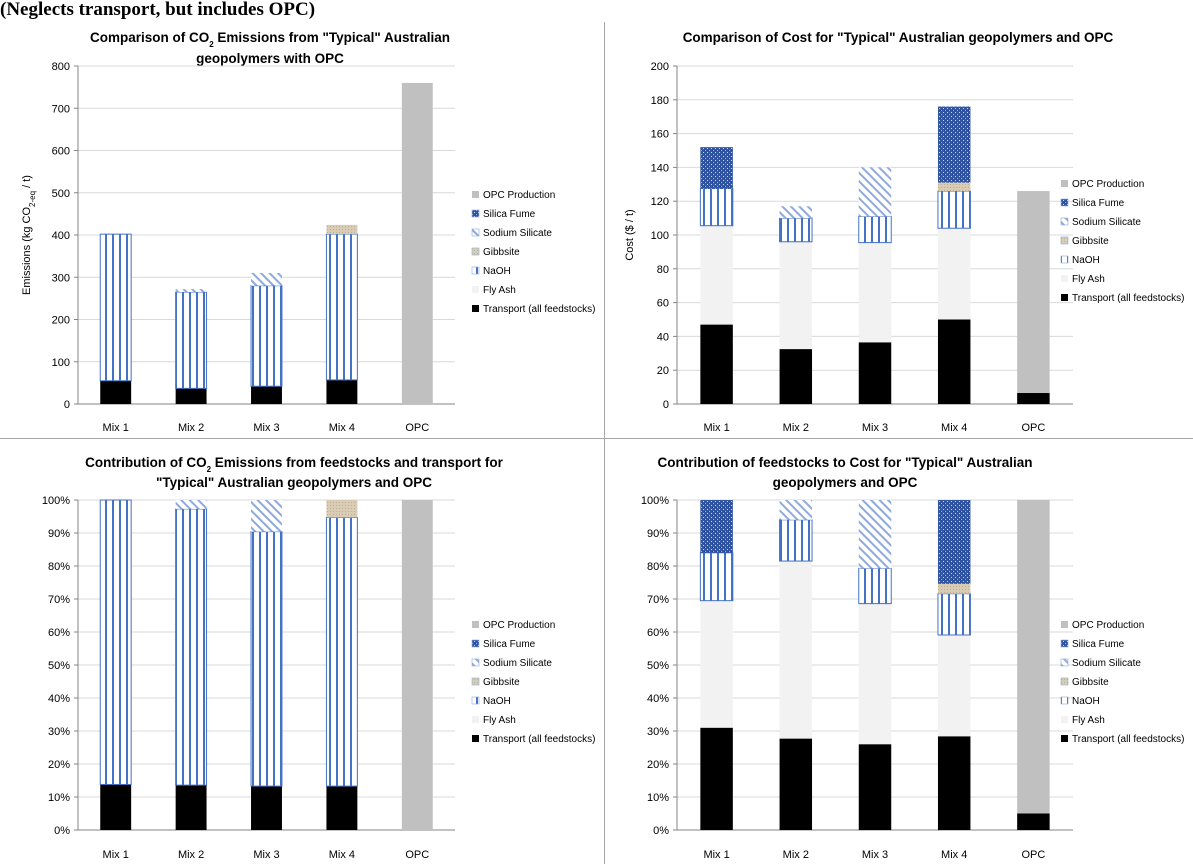  Describe the element at coordinates (158, 10) in the screenshot. I see `page-heading: (Neglects transport, but includes OPC)` at that location.